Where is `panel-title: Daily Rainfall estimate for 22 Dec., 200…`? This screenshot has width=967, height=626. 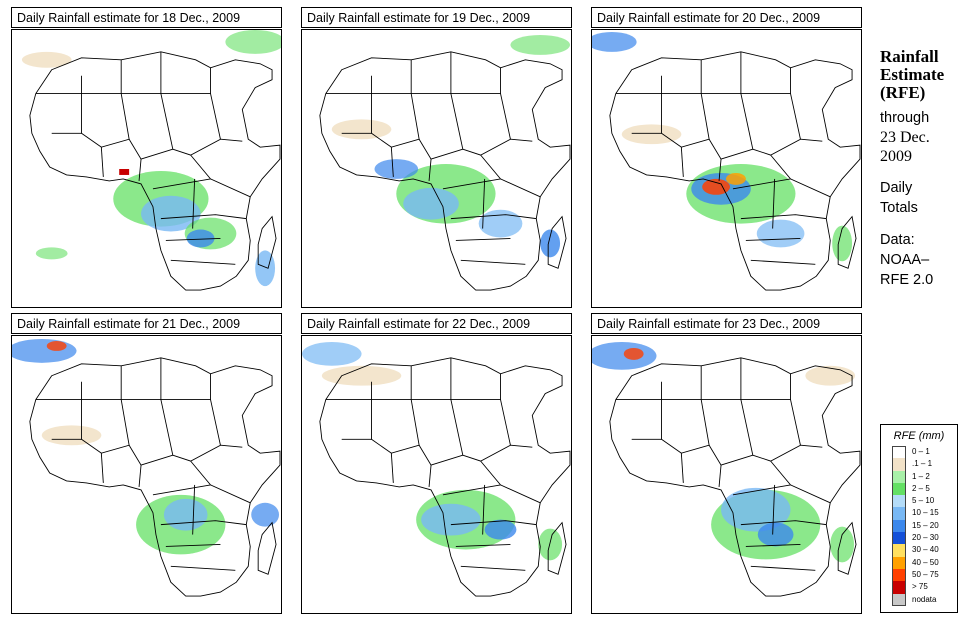
panel-title: Daily Rainfall estimate for 22 Dec., 200… is located at coordinates (436, 323).